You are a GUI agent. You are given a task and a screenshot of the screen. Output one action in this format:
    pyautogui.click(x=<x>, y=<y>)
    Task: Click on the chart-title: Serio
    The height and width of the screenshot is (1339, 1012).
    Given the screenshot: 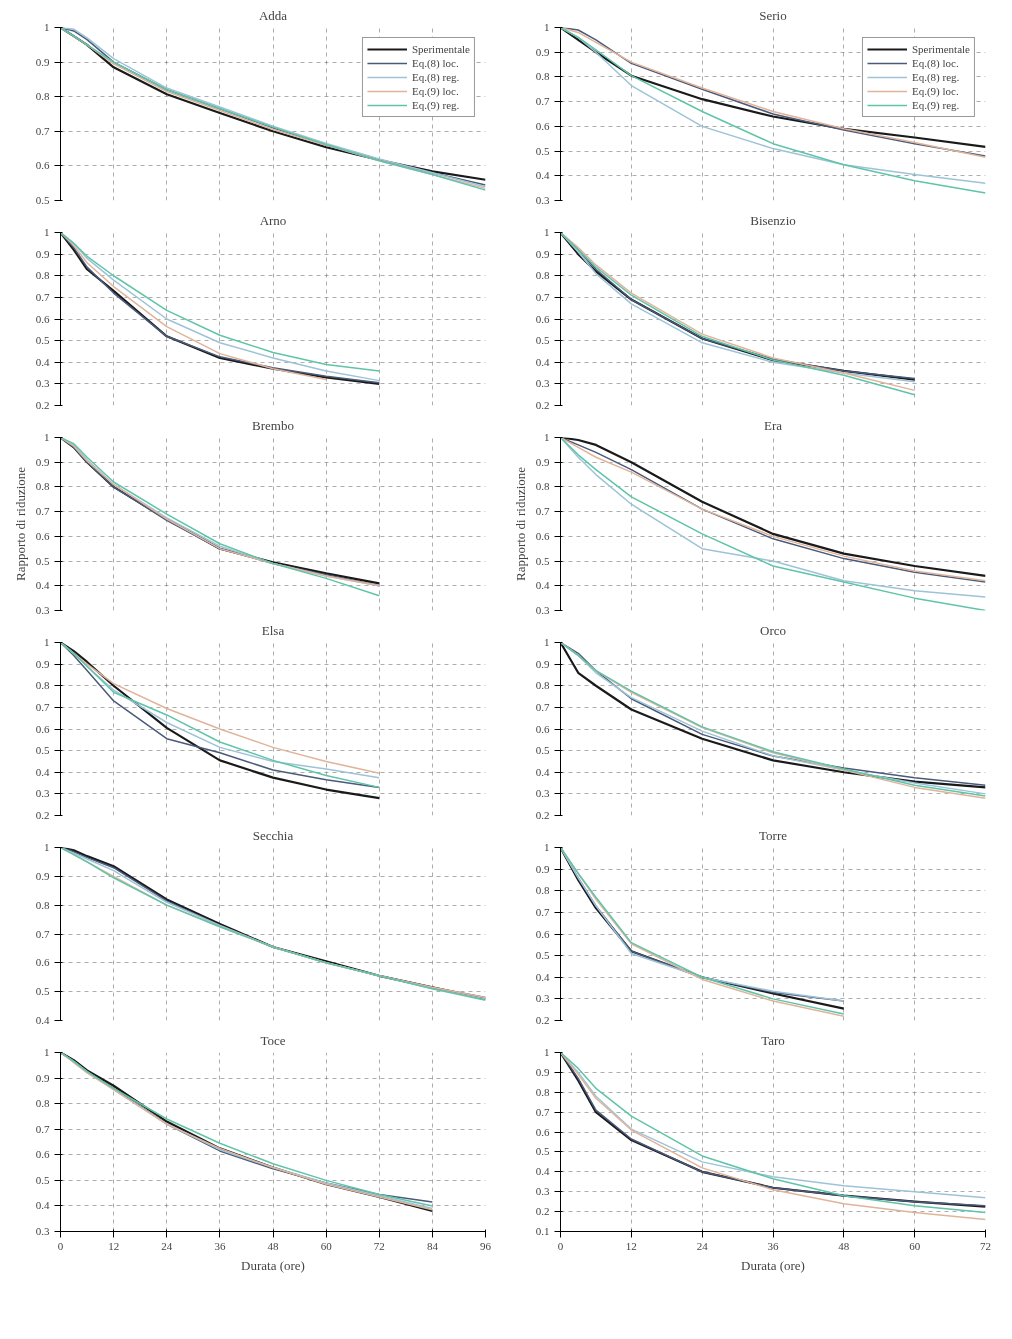 What is the action you would take?
    pyautogui.click(x=773, y=15)
    